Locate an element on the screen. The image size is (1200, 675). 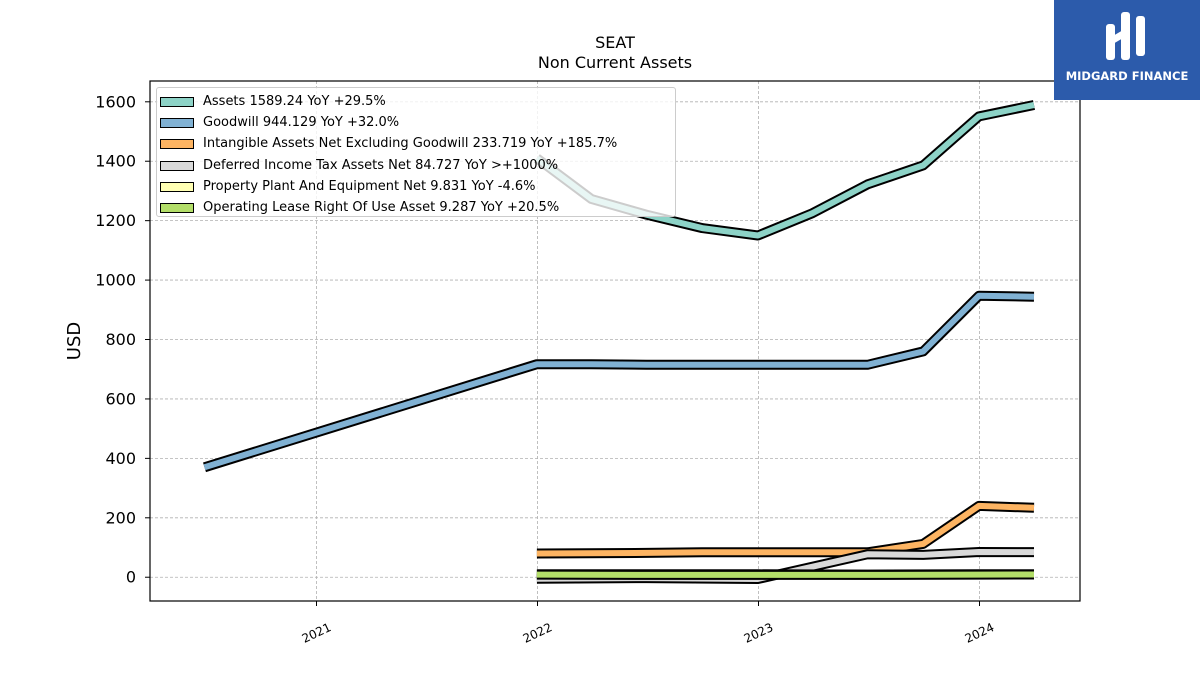
x-tick-label: 2022 is located at coordinates (538, 633).